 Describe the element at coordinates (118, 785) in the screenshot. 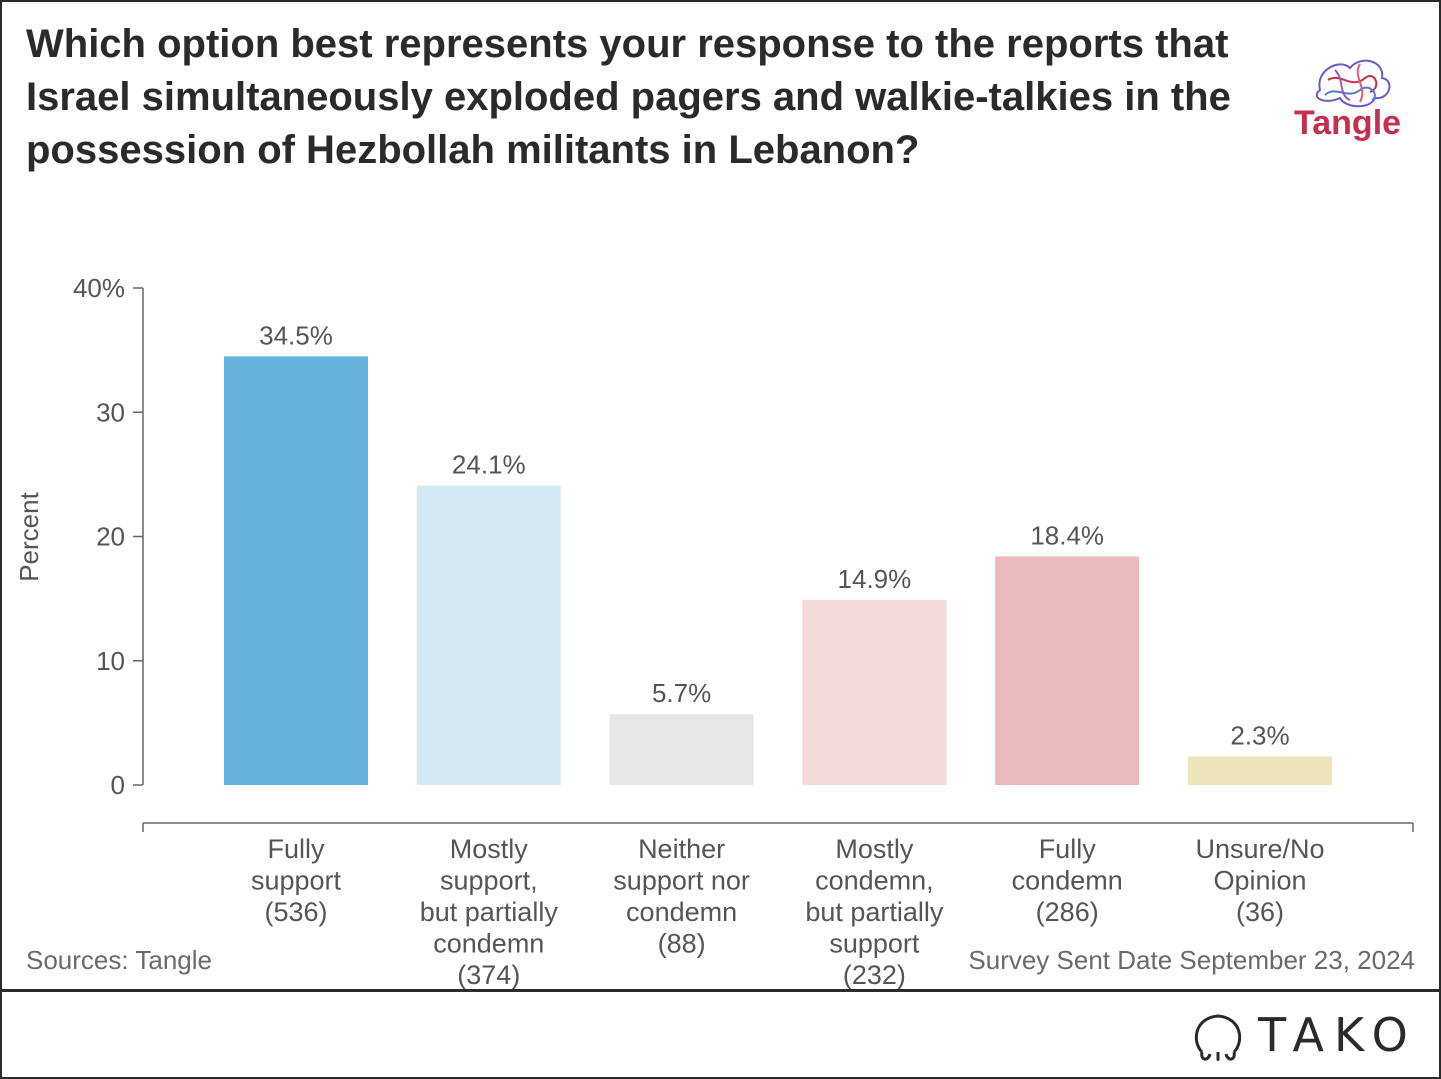

I see `y-tick-label: 0` at that location.